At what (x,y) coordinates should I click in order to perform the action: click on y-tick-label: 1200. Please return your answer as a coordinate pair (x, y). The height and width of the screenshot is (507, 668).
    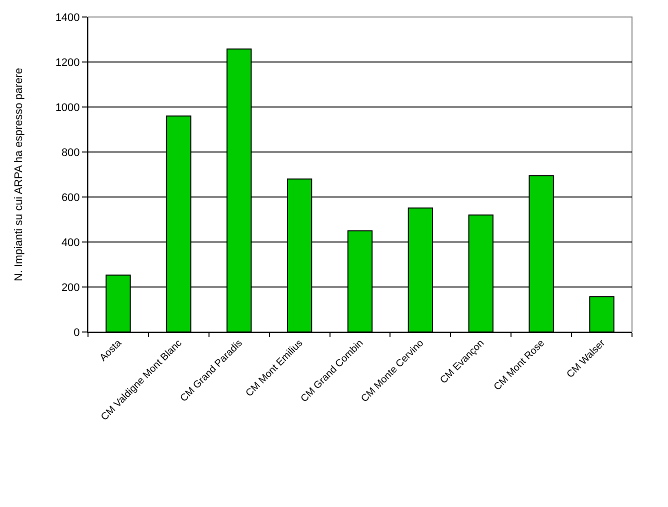
    Looking at the image, I should click on (67, 62).